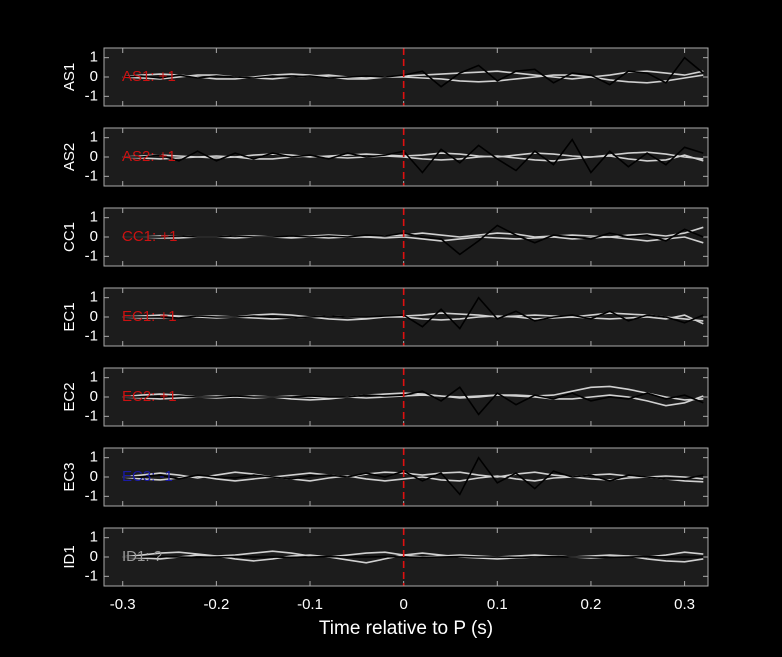  I want to click on annotation: EC1: +1, so click(149, 316).